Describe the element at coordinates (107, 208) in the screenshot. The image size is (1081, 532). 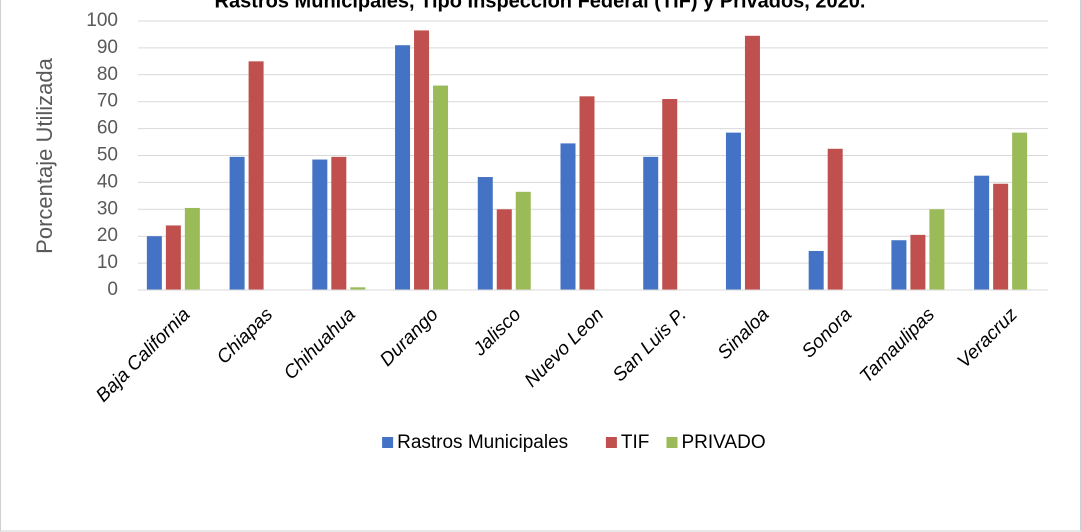
I see `y-tick-label: 30` at that location.